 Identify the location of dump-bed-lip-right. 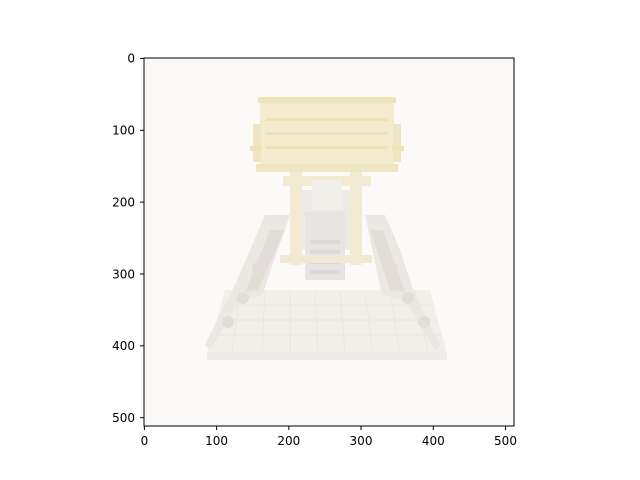
(398, 148).